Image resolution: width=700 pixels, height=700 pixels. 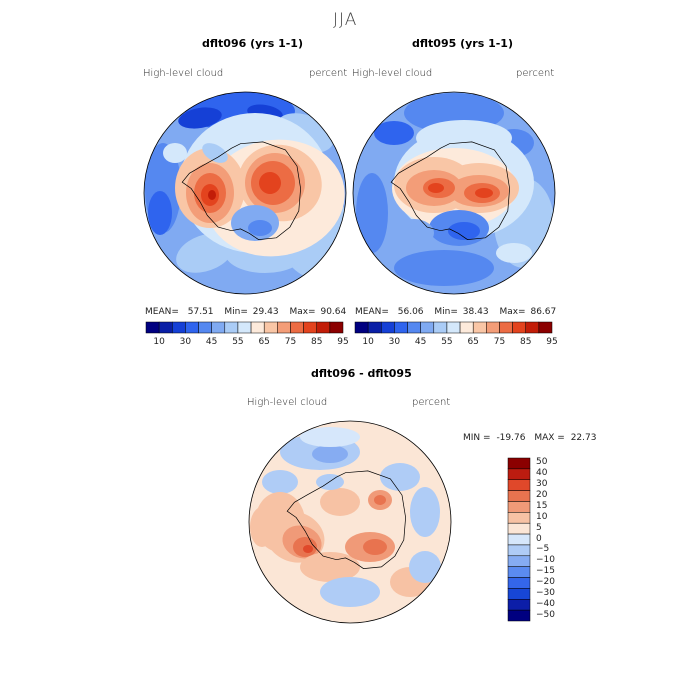 What do you see at coordinates (343, 342) in the screenshot?
I see `left-colorbar-tick-7: 95` at bounding box center [343, 342].